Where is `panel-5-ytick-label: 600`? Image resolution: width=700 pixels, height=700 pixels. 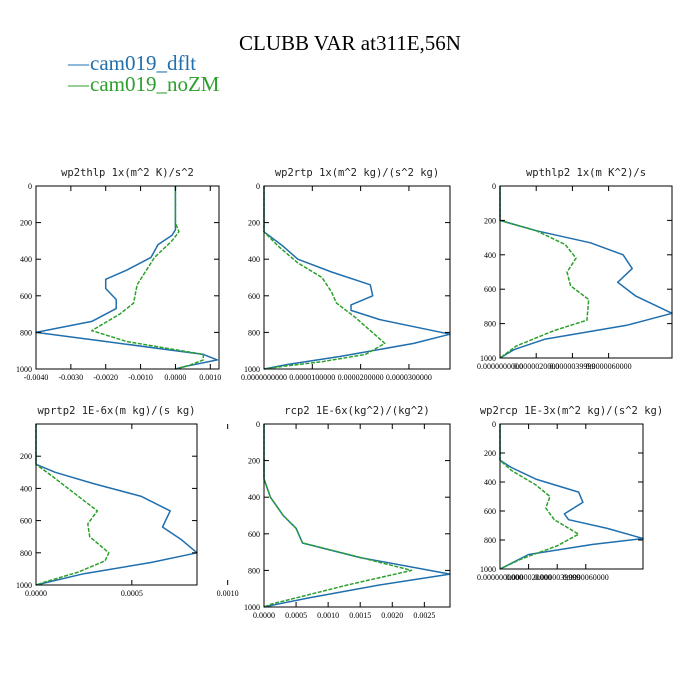 panel-5-ytick-label: 600 is located at coordinates (254, 534).